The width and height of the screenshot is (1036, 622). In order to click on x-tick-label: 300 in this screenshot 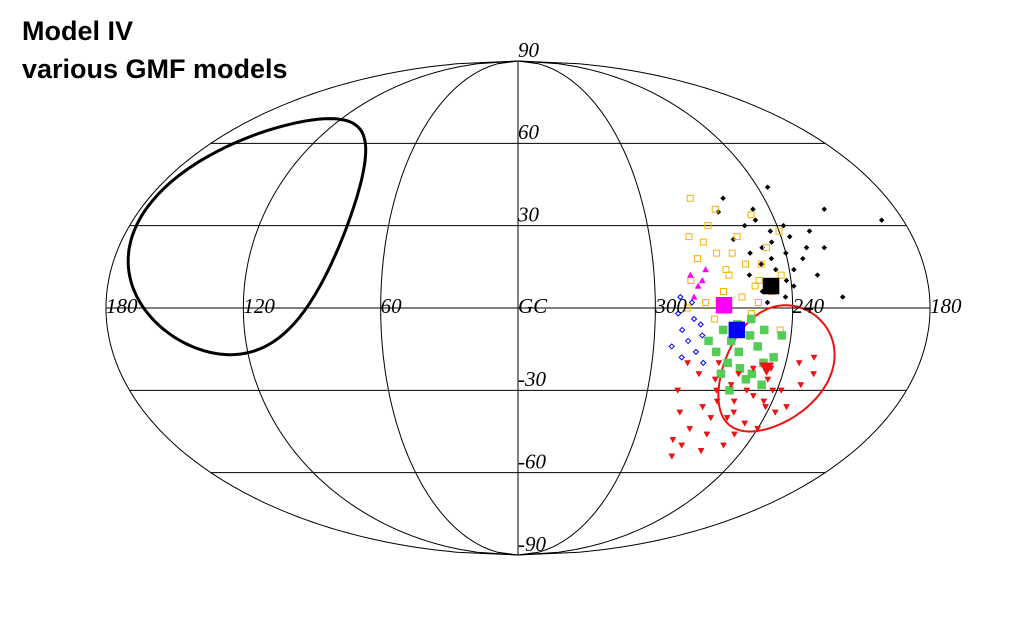, I will do `click(670, 306)`.